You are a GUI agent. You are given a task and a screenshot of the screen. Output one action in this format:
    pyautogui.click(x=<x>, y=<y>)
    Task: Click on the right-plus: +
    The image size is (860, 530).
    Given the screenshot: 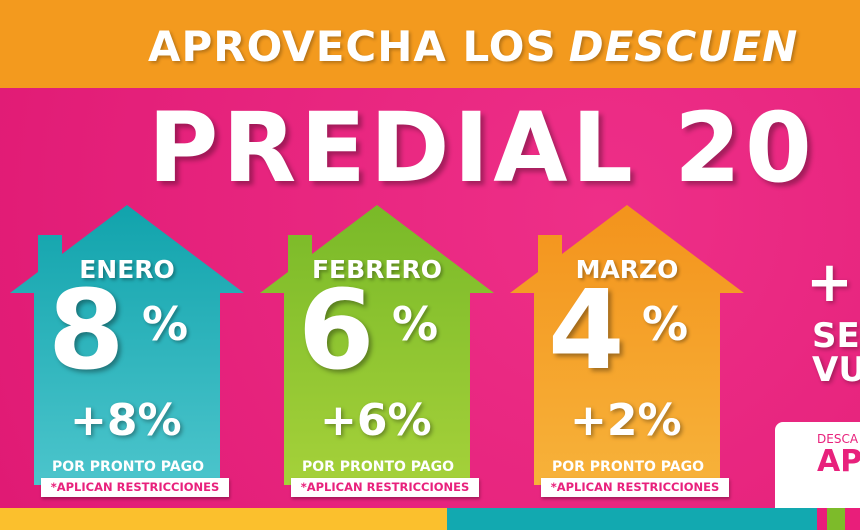 What is the action you would take?
    pyautogui.click(x=829, y=282)
    